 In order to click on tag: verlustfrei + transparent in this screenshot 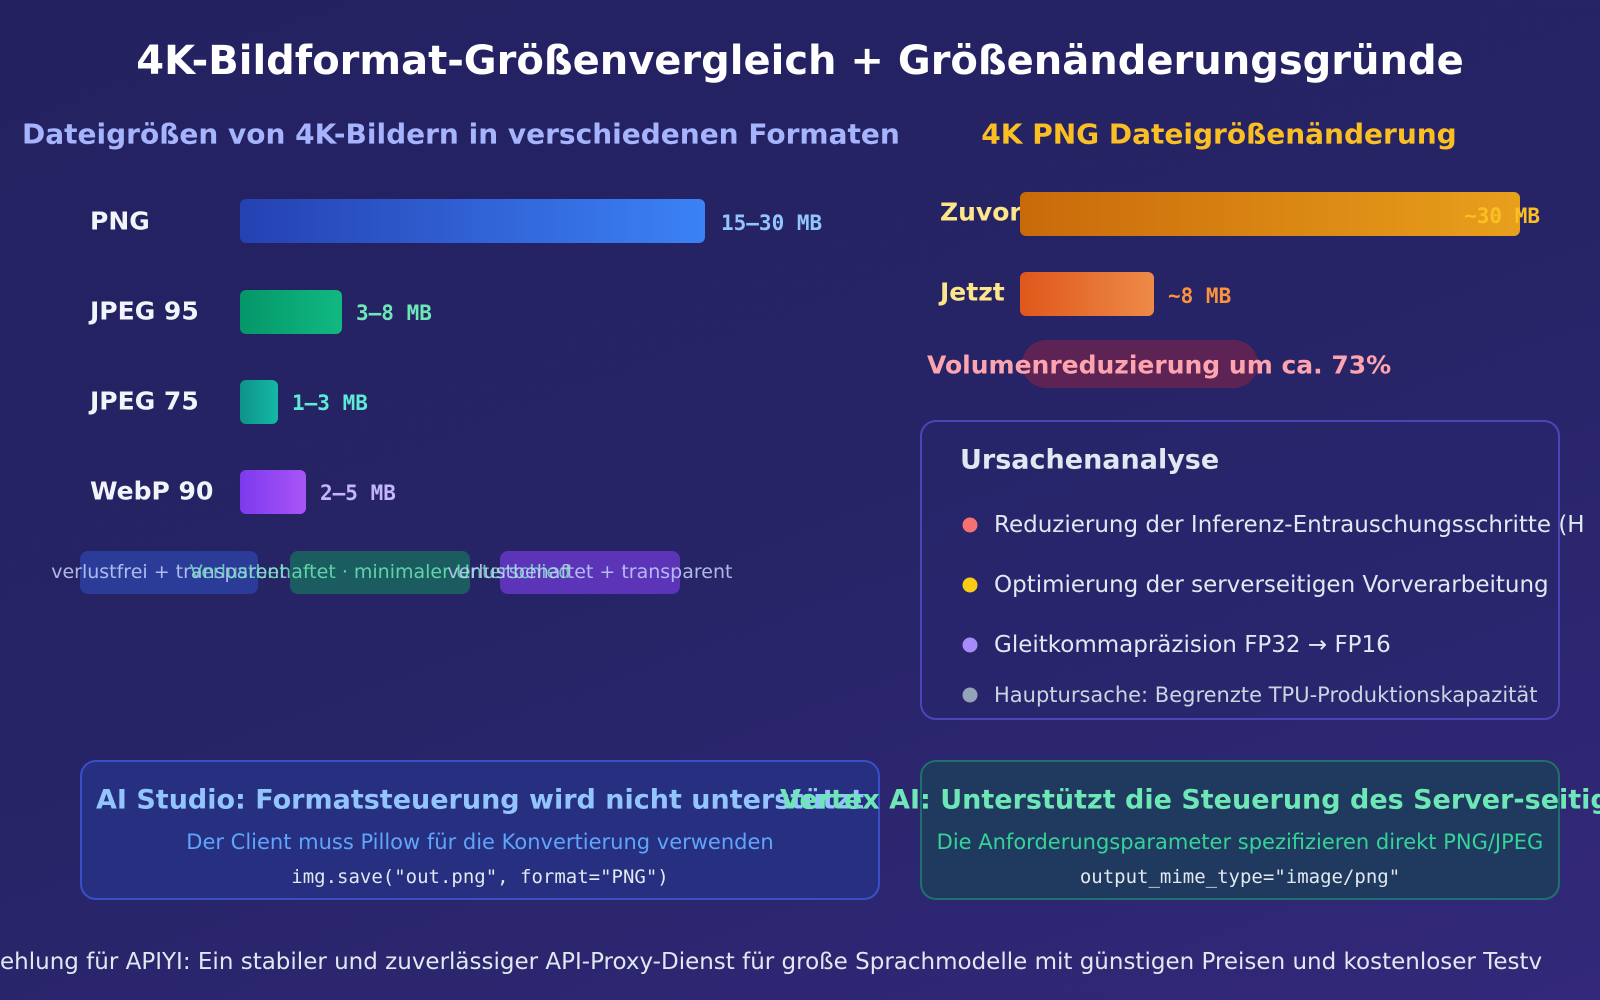, I will do `click(169, 572)`.